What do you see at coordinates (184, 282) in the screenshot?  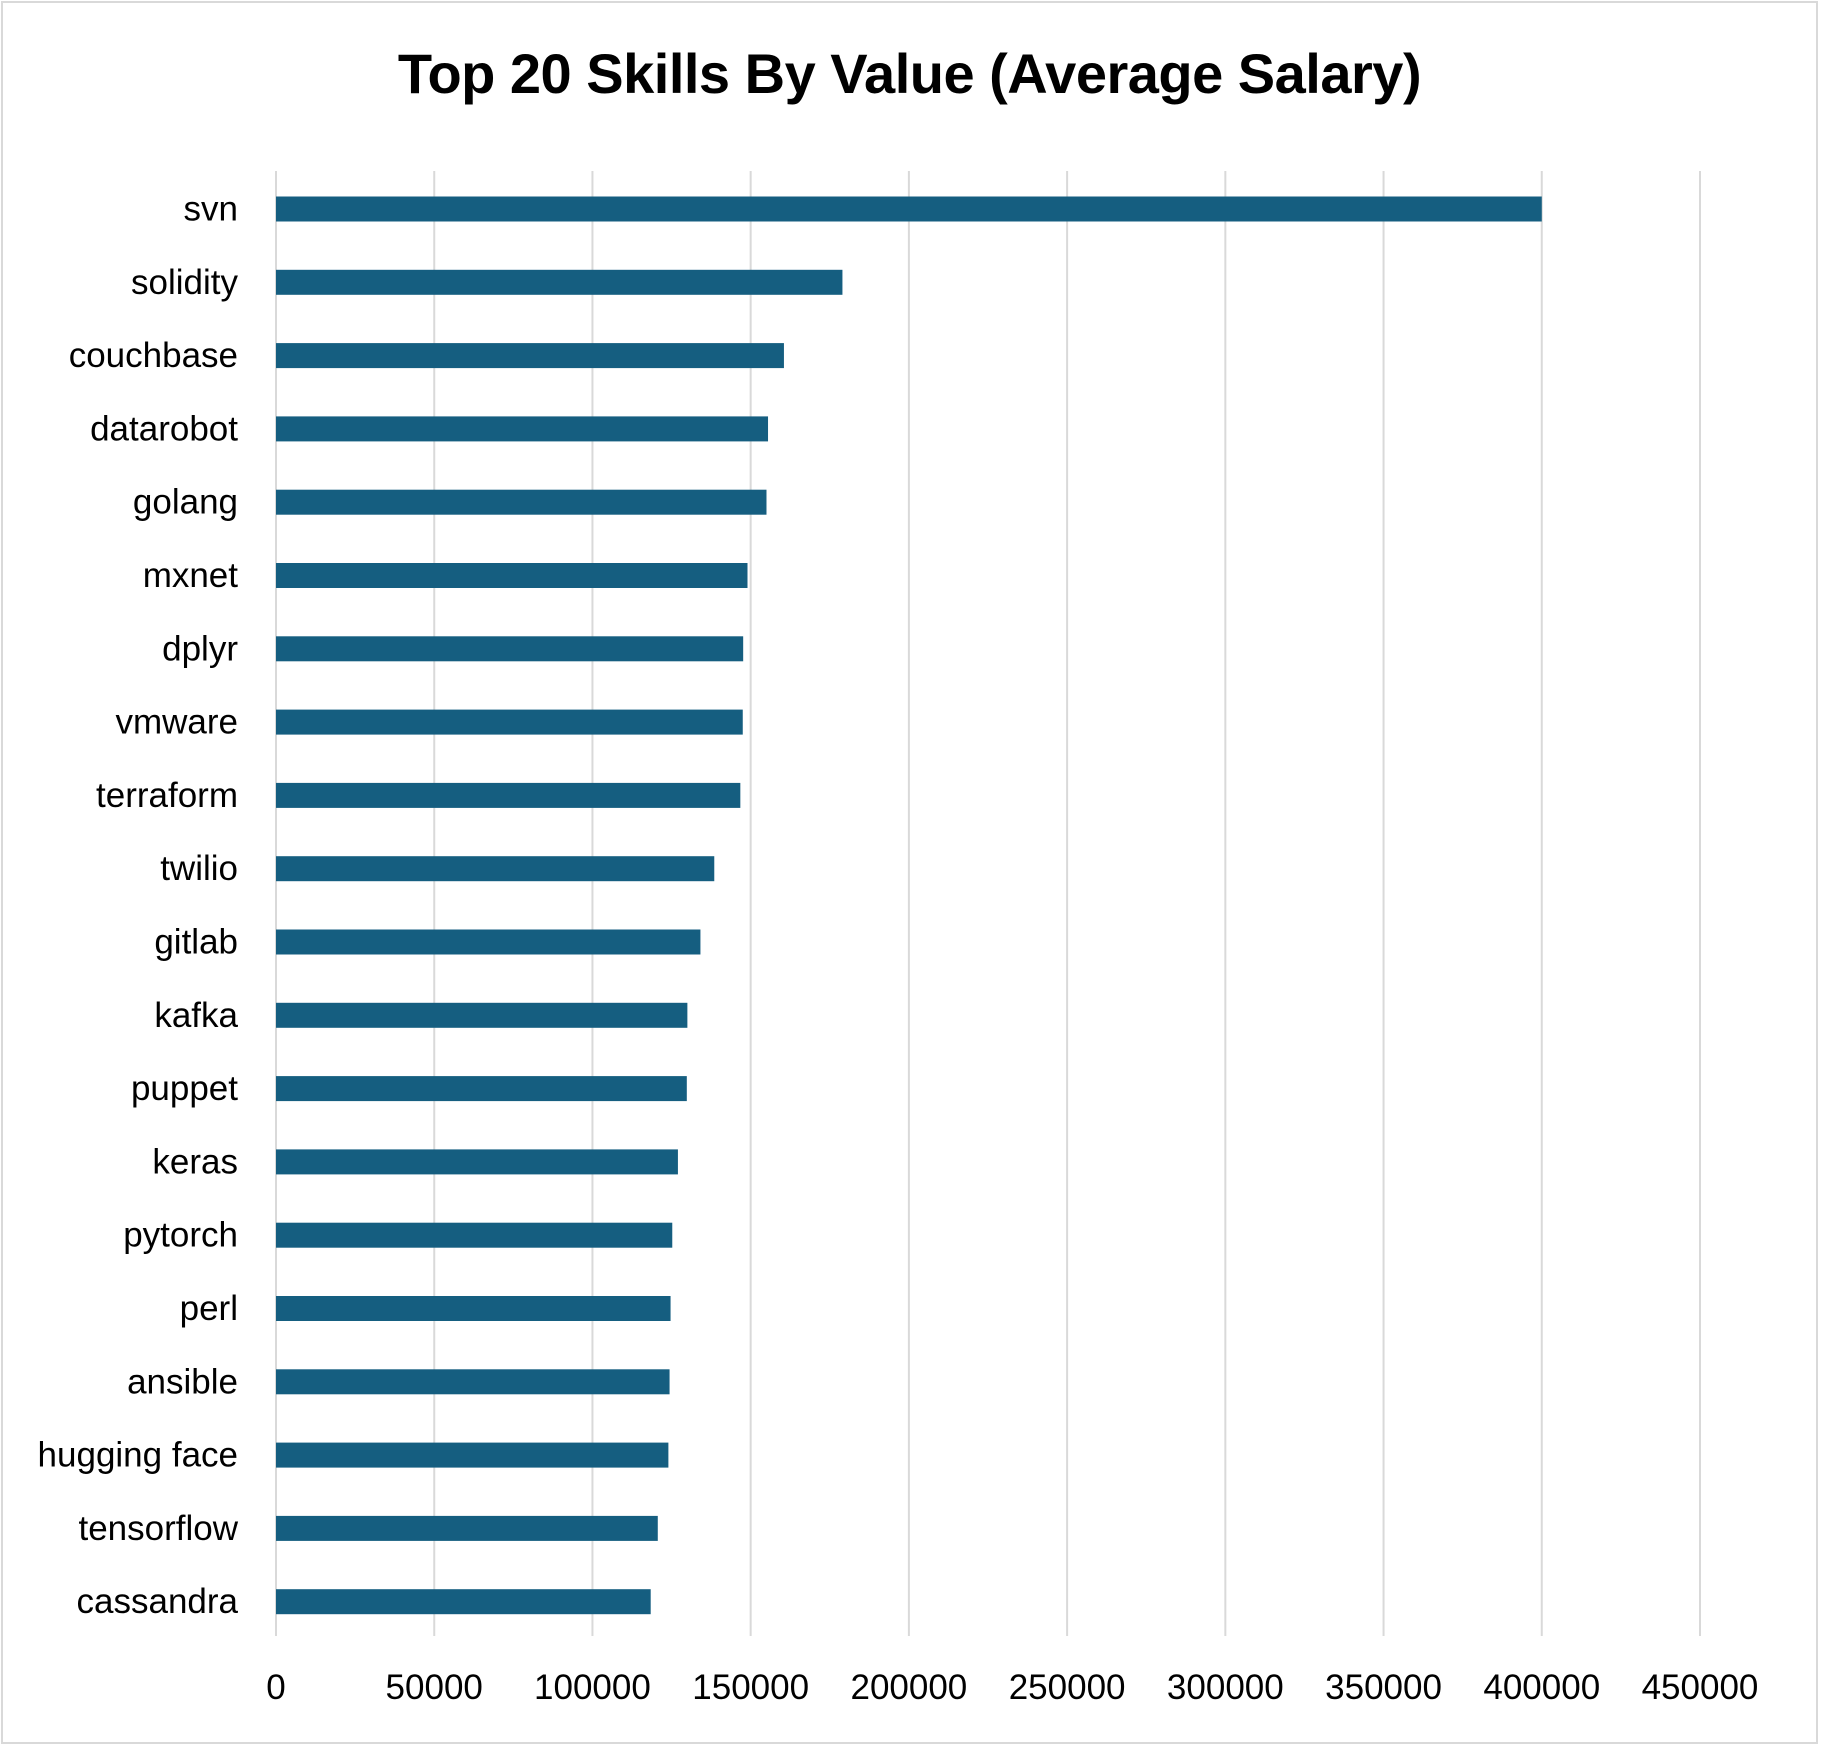 I see `category-label: solidity` at bounding box center [184, 282].